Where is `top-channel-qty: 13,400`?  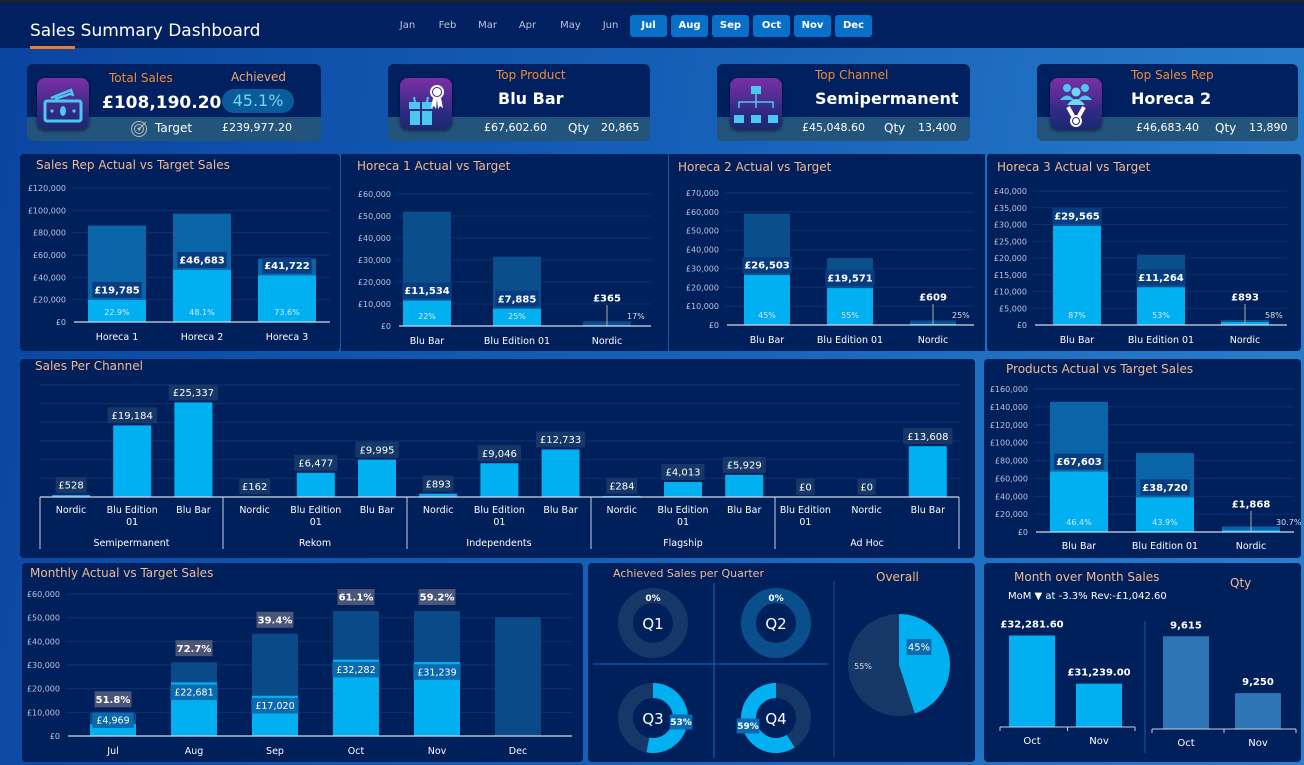
top-channel-qty: 13,400 is located at coordinates (937, 127).